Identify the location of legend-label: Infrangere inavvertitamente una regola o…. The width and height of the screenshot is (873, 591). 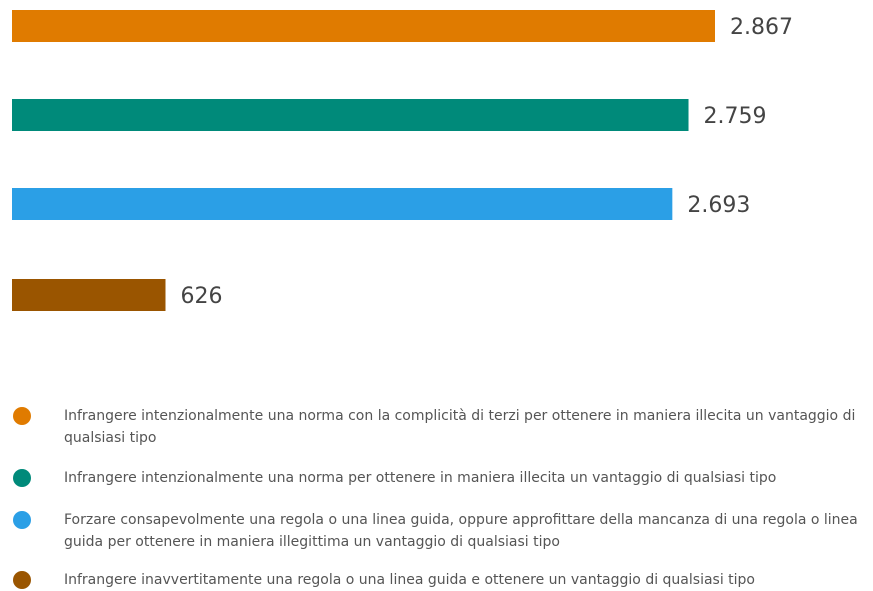
(409, 580).